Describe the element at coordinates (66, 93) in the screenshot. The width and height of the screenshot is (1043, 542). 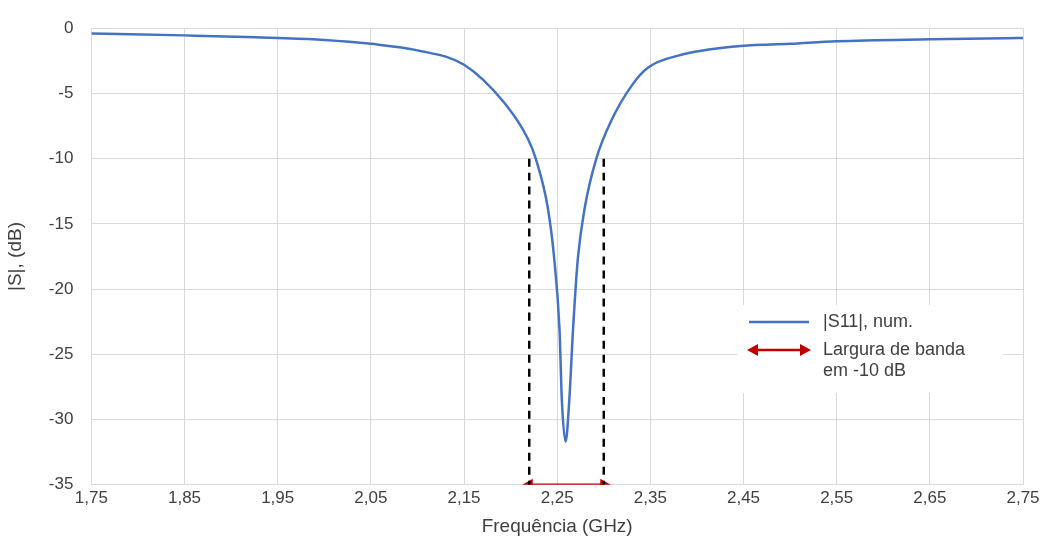
I see `y-tick-label: -5` at that location.